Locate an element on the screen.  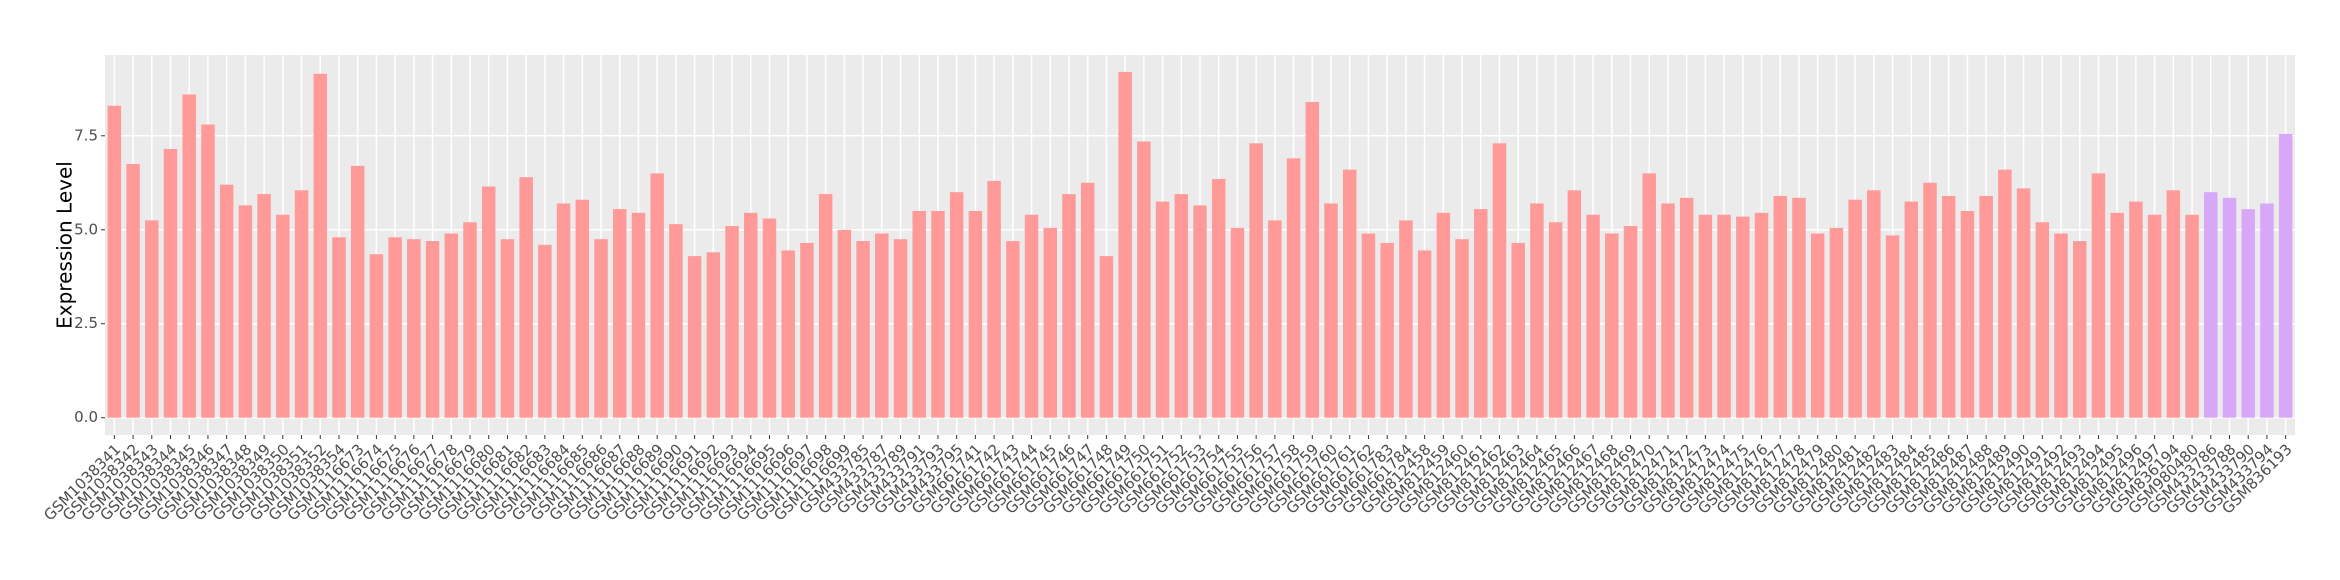
y-axis-label: Expression Level is located at coordinates (65, 245).